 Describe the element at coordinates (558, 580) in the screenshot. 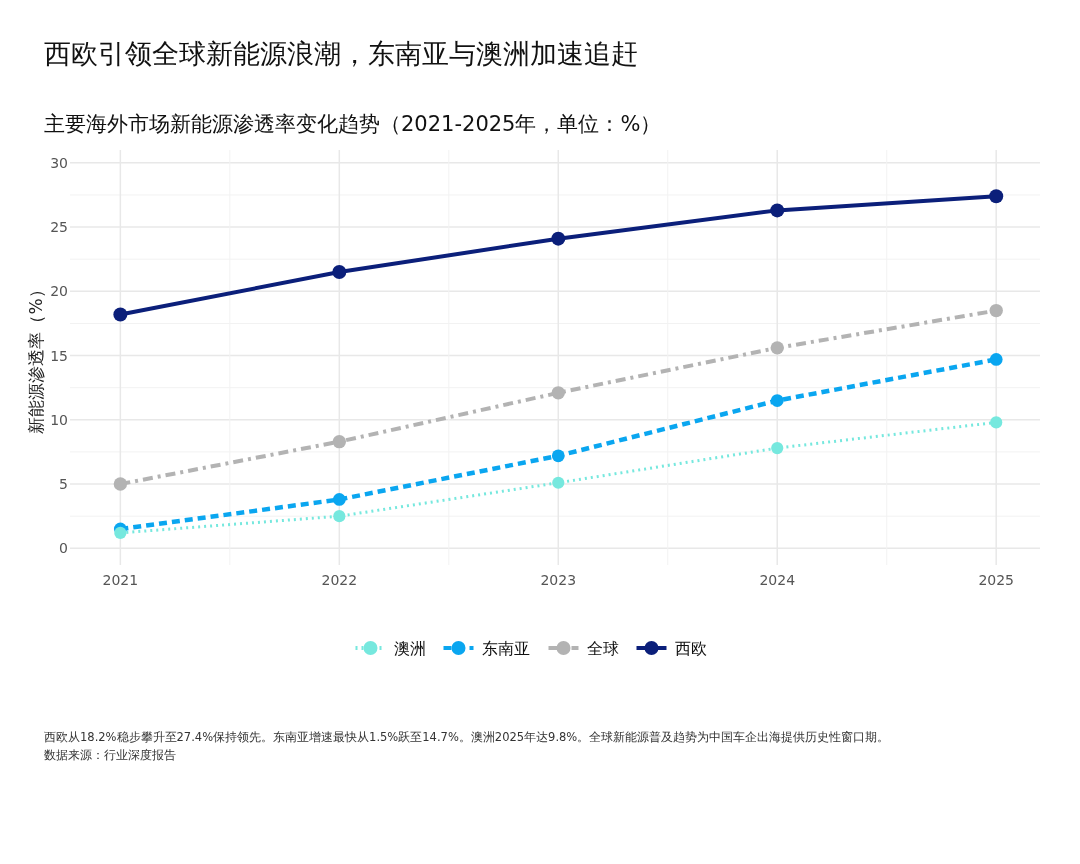

I see `x-tick-label: 2023` at that location.